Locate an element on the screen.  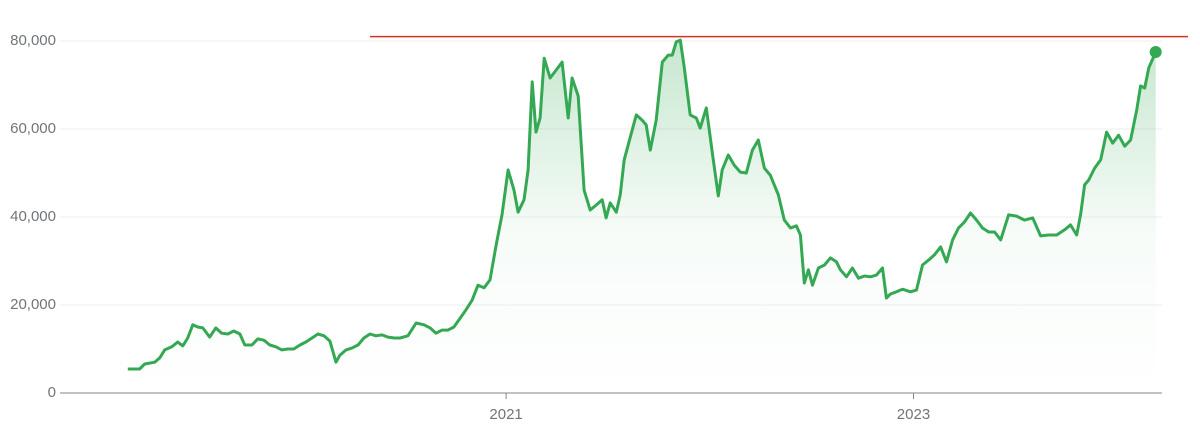
x-tick-label: 2023 is located at coordinates (913, 414).